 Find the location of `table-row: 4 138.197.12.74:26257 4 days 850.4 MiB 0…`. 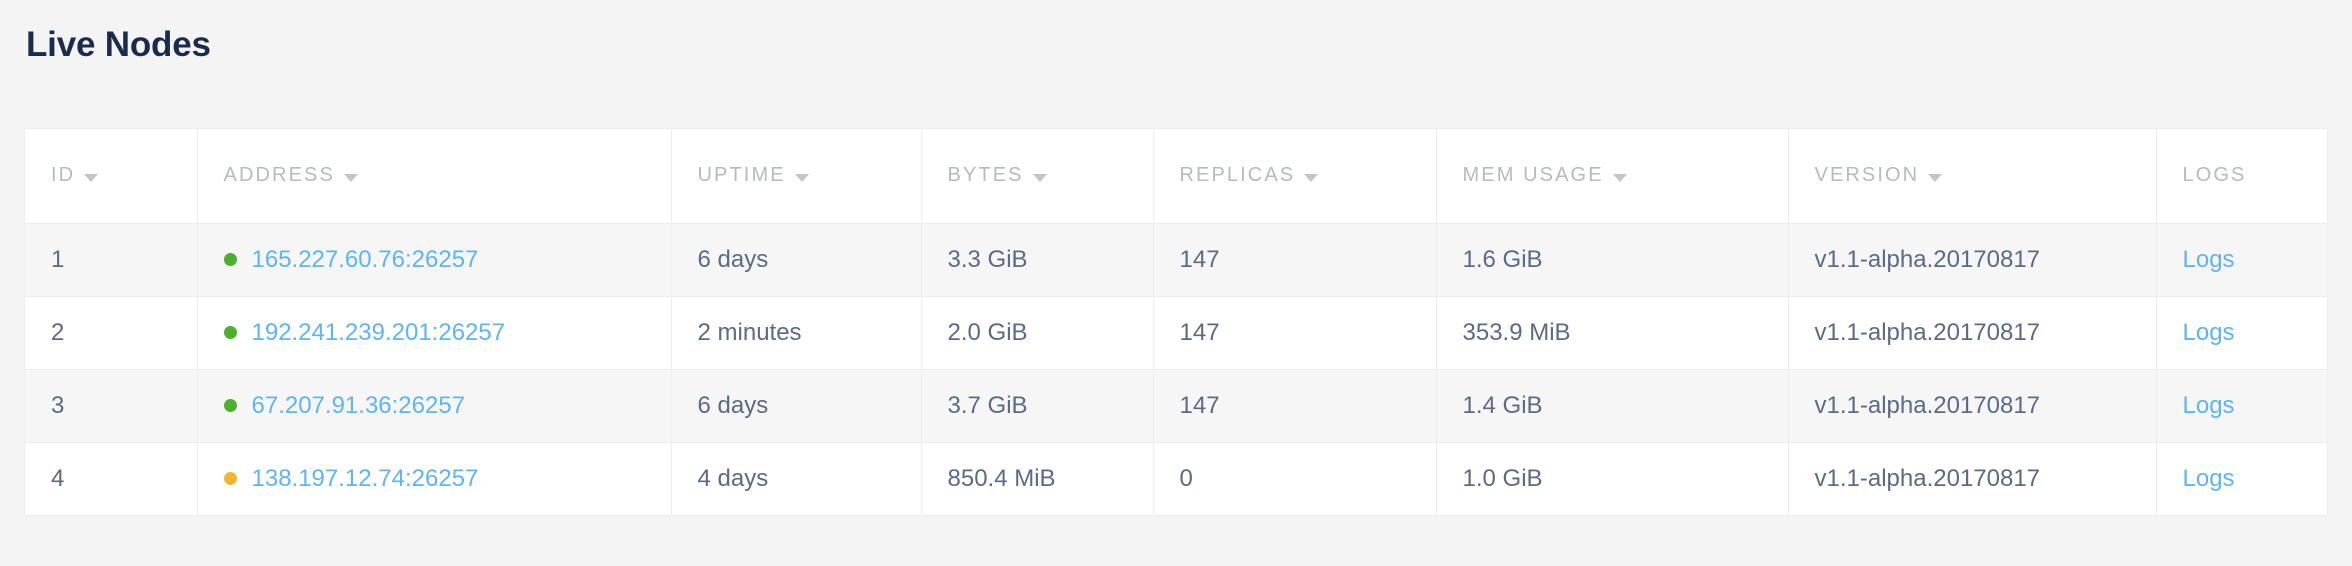

table-row: 4 138.197.12.74:26257 4 days 850.4 MiB 0… is located at coordinates (1176, 478).